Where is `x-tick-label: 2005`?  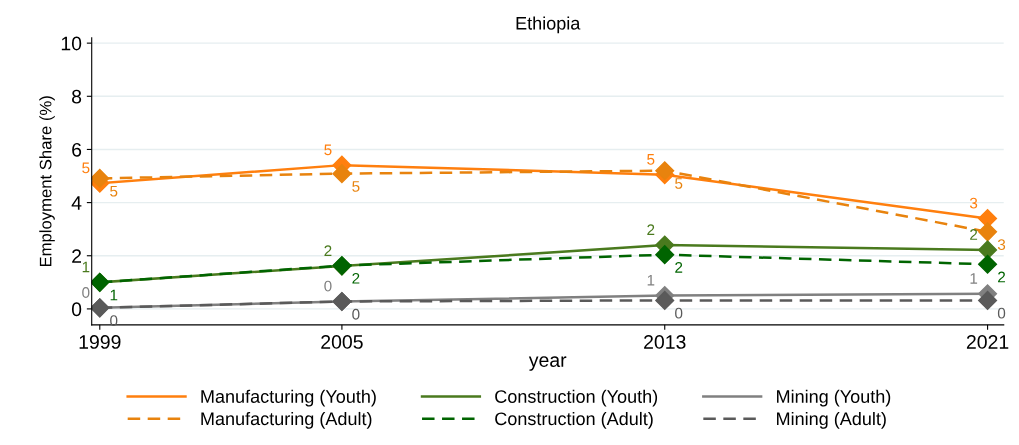
x-tick-label: 2005 is located at coordinates (342, 342).